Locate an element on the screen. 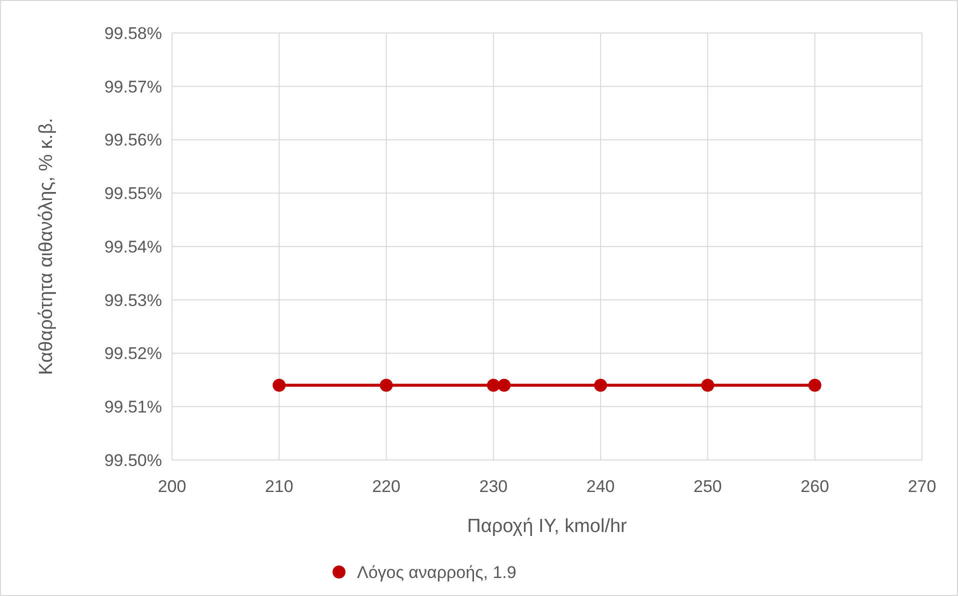  x-tick-label: 240 is located at coordinates (600, 486).